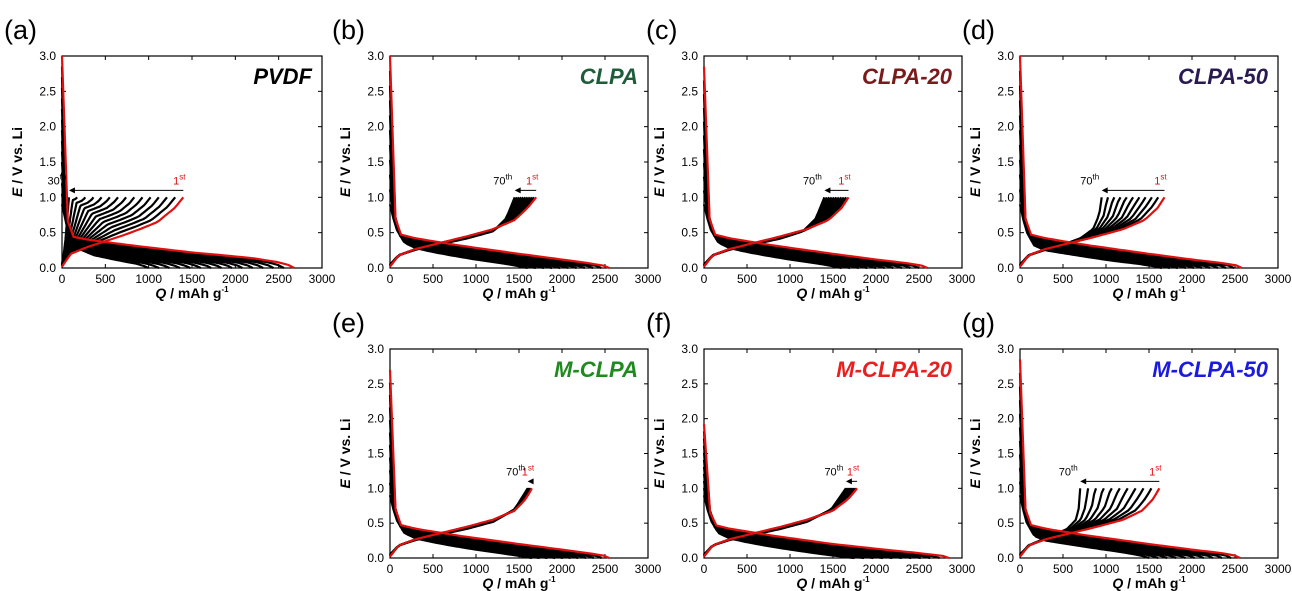 This screenshot has width=1292, height=591. I want to click on panel-letter: (a), so click(20, 30).